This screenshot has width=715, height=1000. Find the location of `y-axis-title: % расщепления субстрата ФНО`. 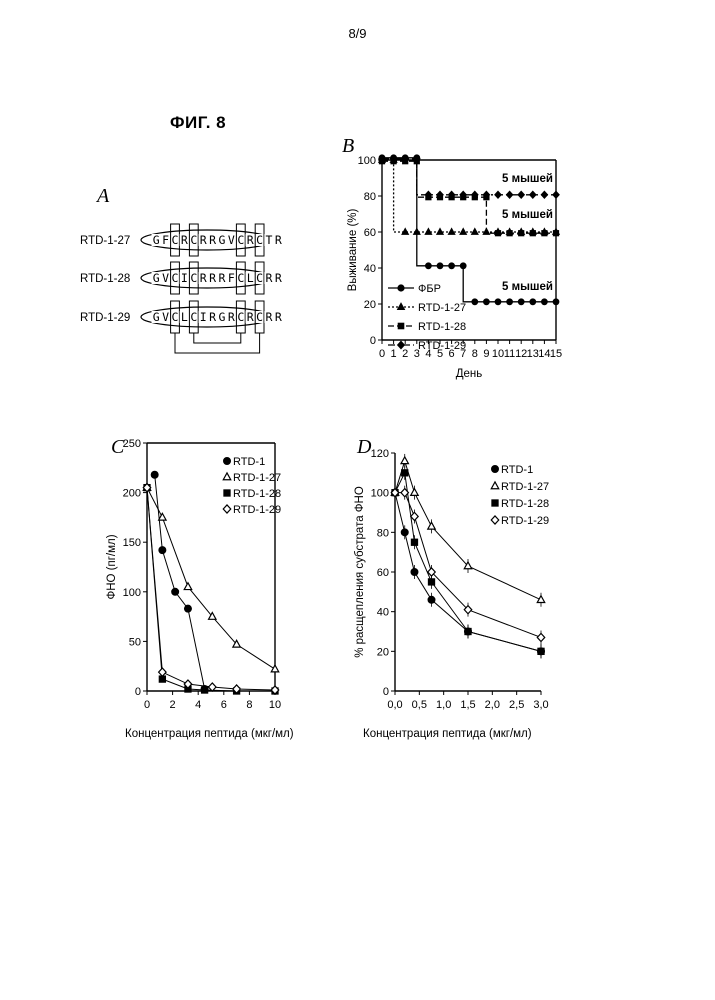

y-axis-title: % расщепления субстрата ФНО is located at coordinates (360, 572).